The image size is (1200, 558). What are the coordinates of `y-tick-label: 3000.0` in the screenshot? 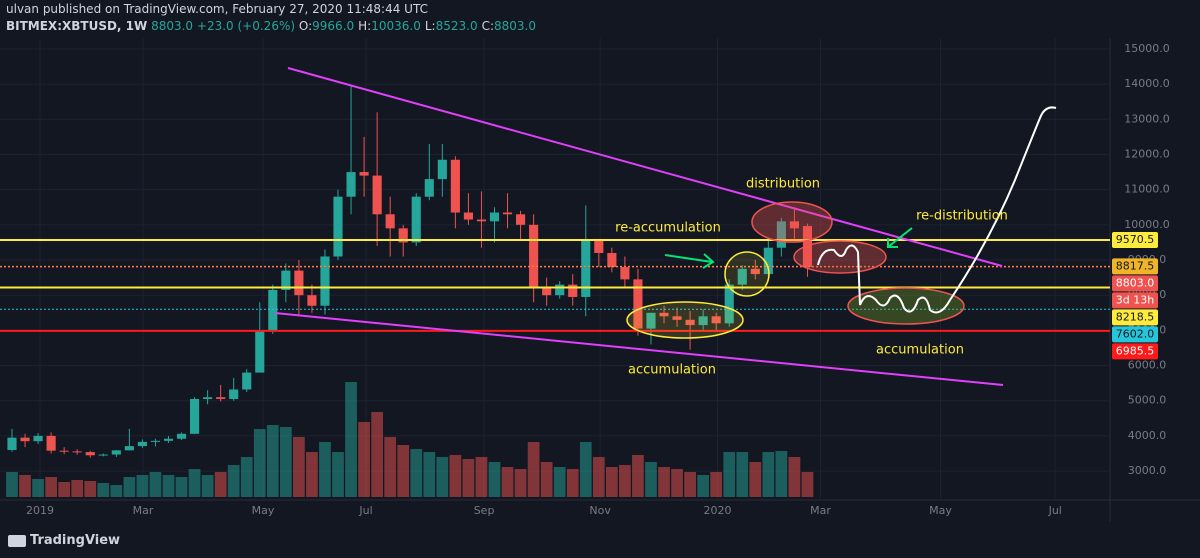 It's located at (1147, 470).